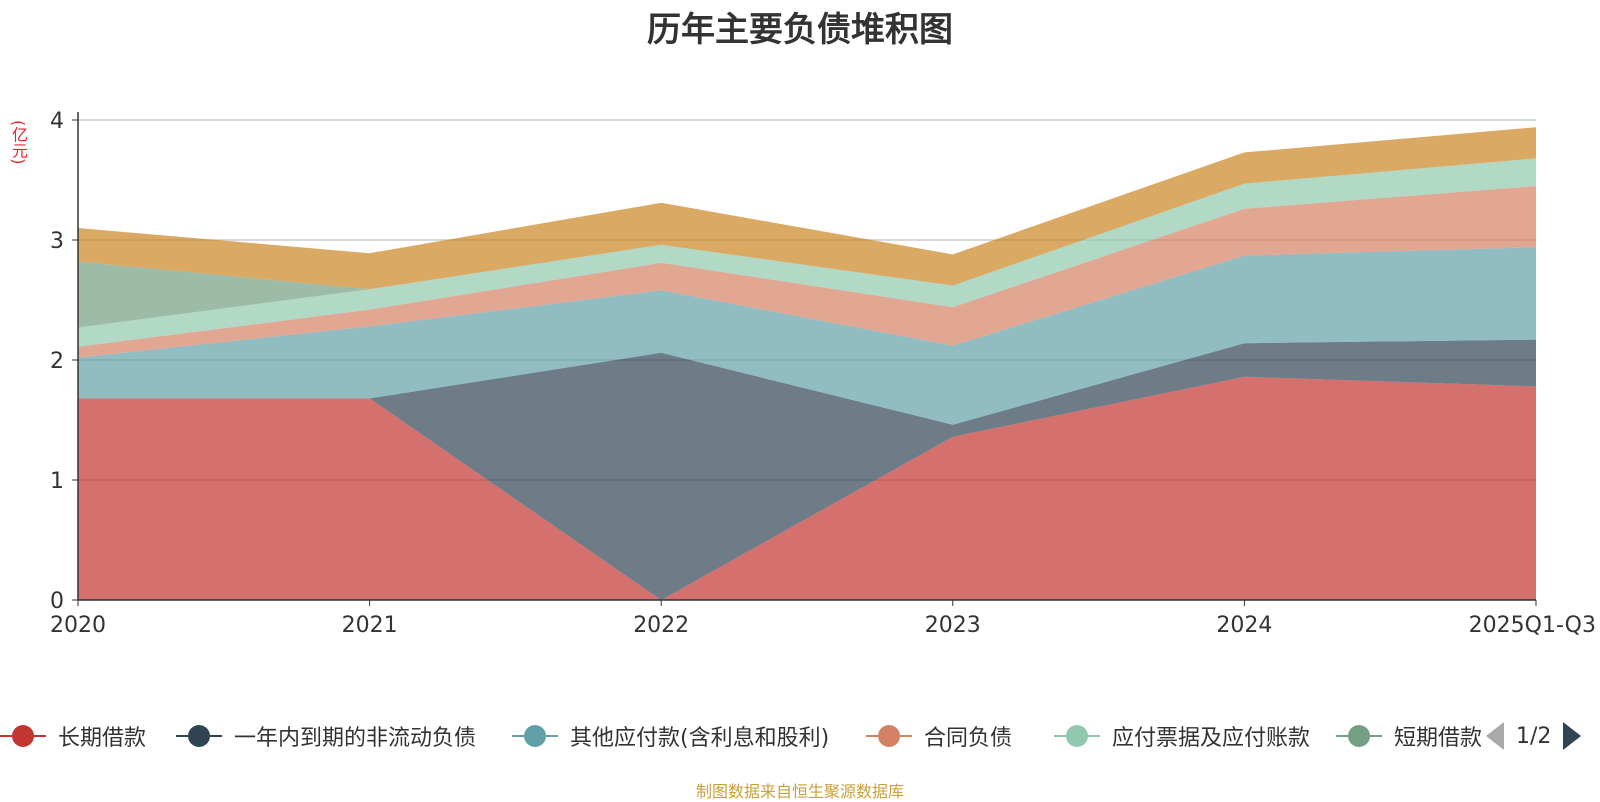 The width and height of the screenshot is (1600, 802). What do you see at coordinates (1572, 736) in the screenshot?
I see `legend-next-page-icon` at bounding box center [1572, 736].